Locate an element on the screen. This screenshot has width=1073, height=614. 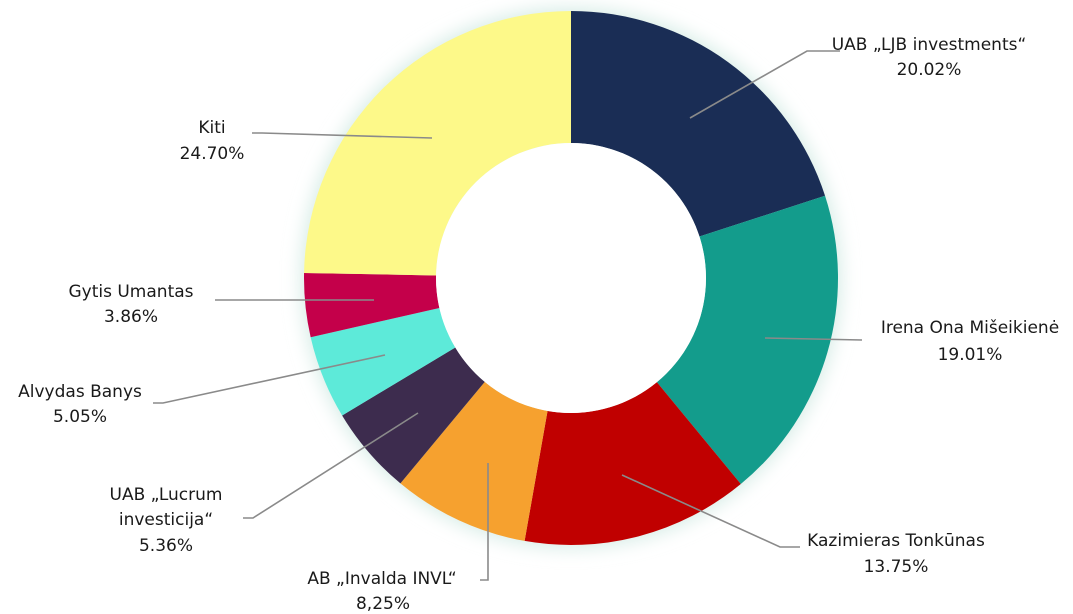
label-value-kazimieras-tonkunas: 13.75% is located at coordinates (896, 567).